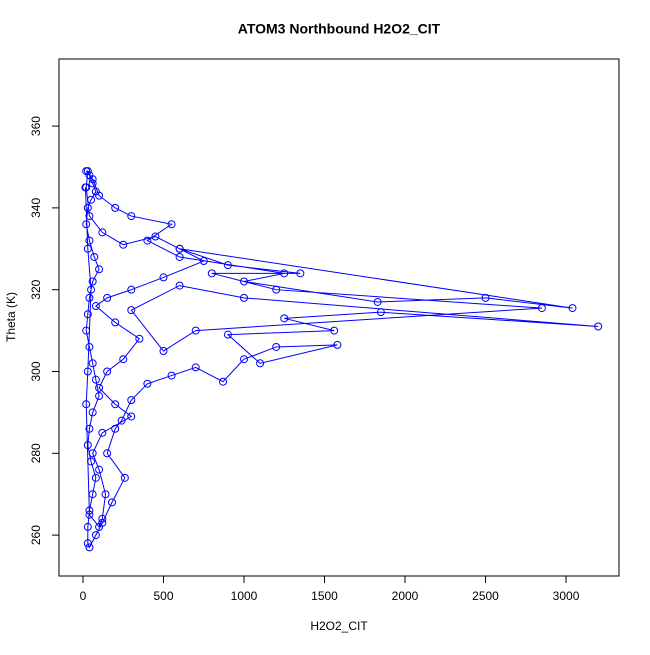 The height and width of the screenshot is (655, 650). What do you see at coordinates (566, 596) in the screenshot?
I see `x-tick-label: 3000` at bounding box center [566, 596].